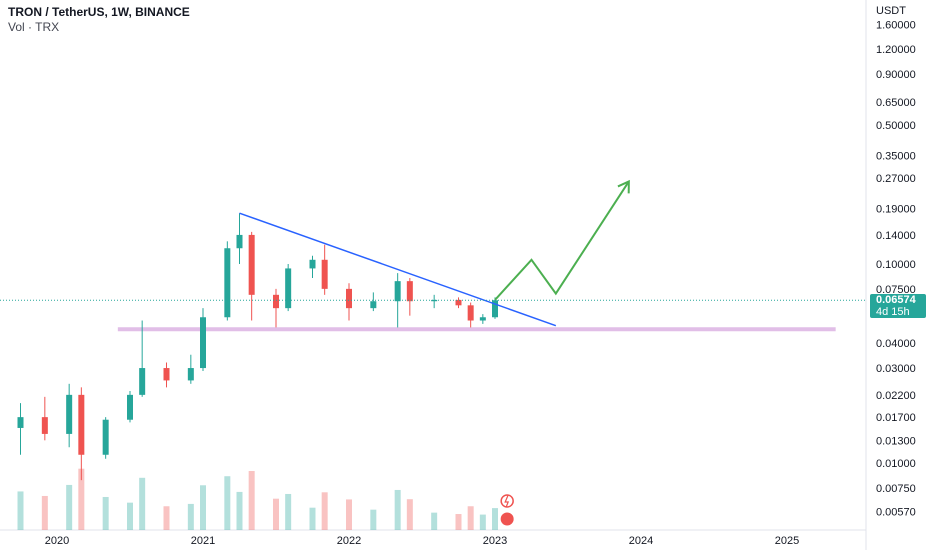 Image resolution: width=932 pixels, height=550 pixels. I want to click on price-tick-label: 0.07500, so click(896, 290).